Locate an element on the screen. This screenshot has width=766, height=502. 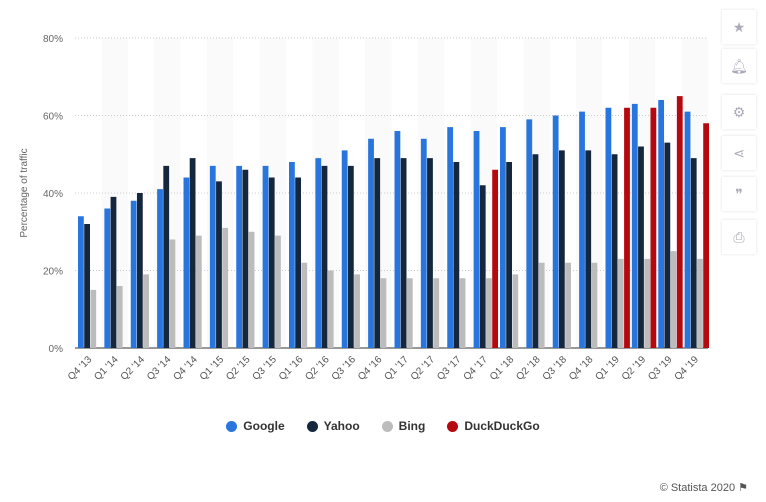
y-tick-label: 0% is located at coordinates (56, 349).